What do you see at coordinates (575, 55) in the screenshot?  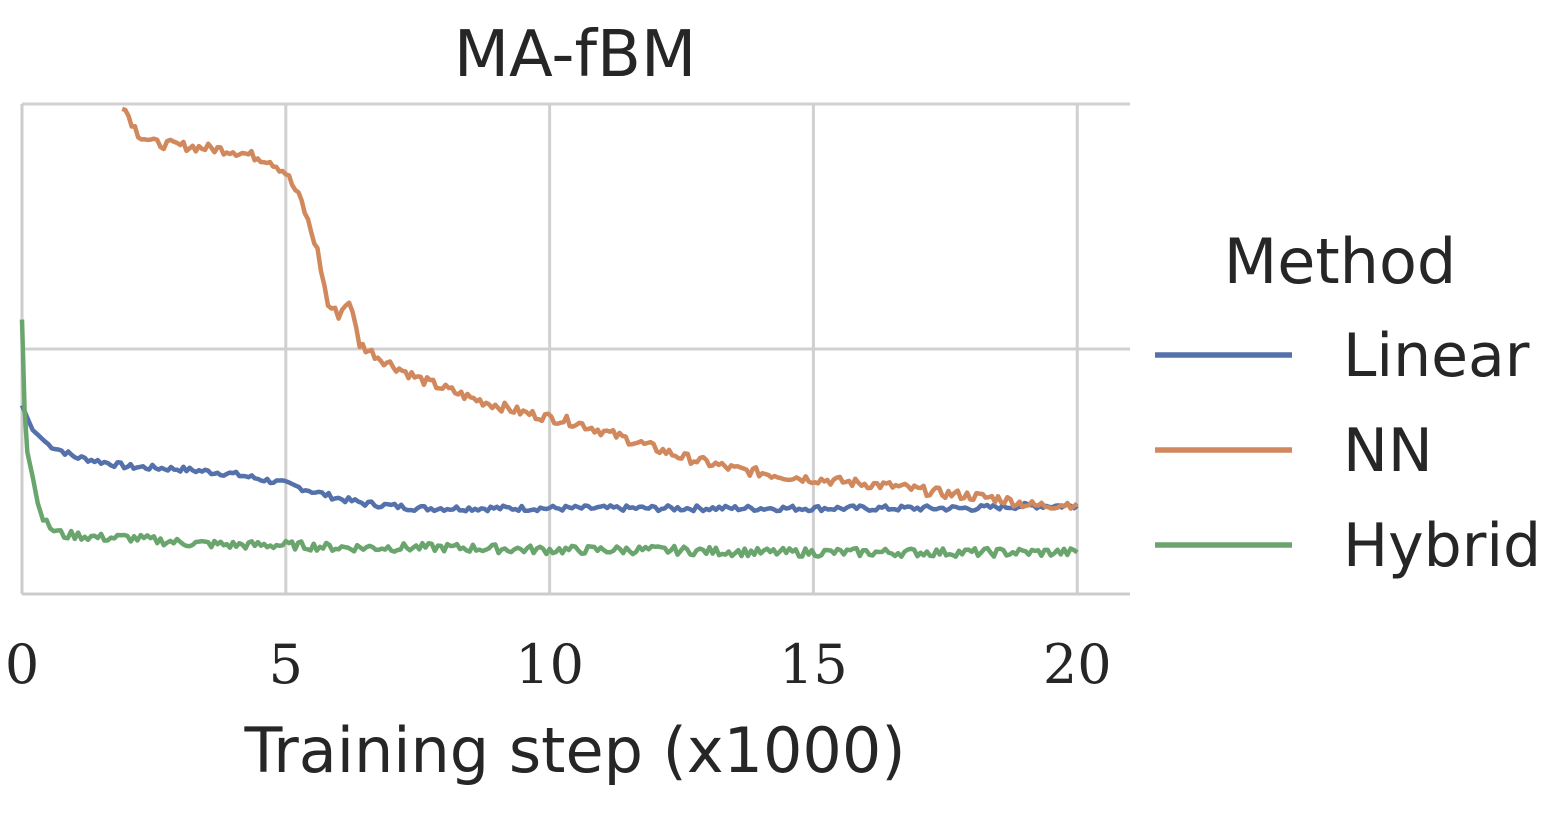 I see `chart-title: MA-fBM` at bounding box center [575, 55].